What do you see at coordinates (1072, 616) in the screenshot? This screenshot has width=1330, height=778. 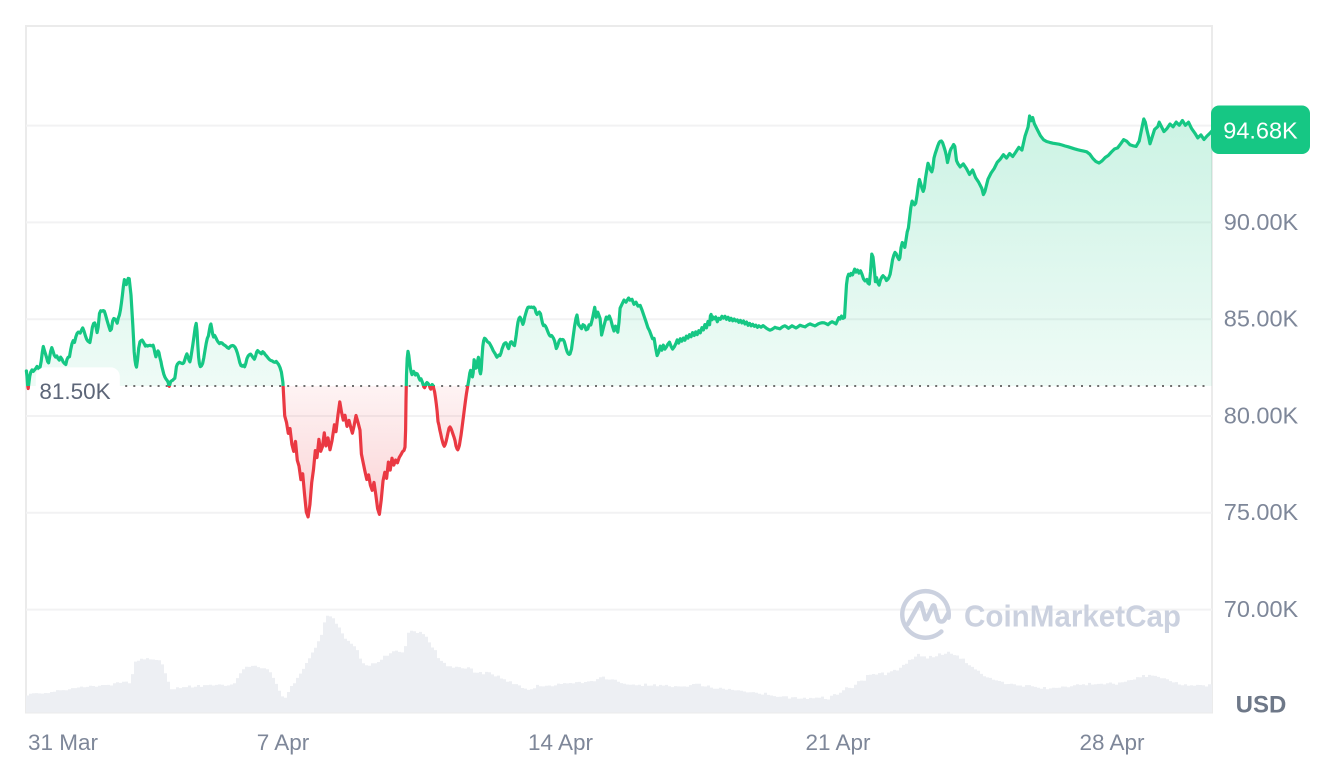 I see `svg-text: CoinMarketCap` at bounding box center [1072, 616].